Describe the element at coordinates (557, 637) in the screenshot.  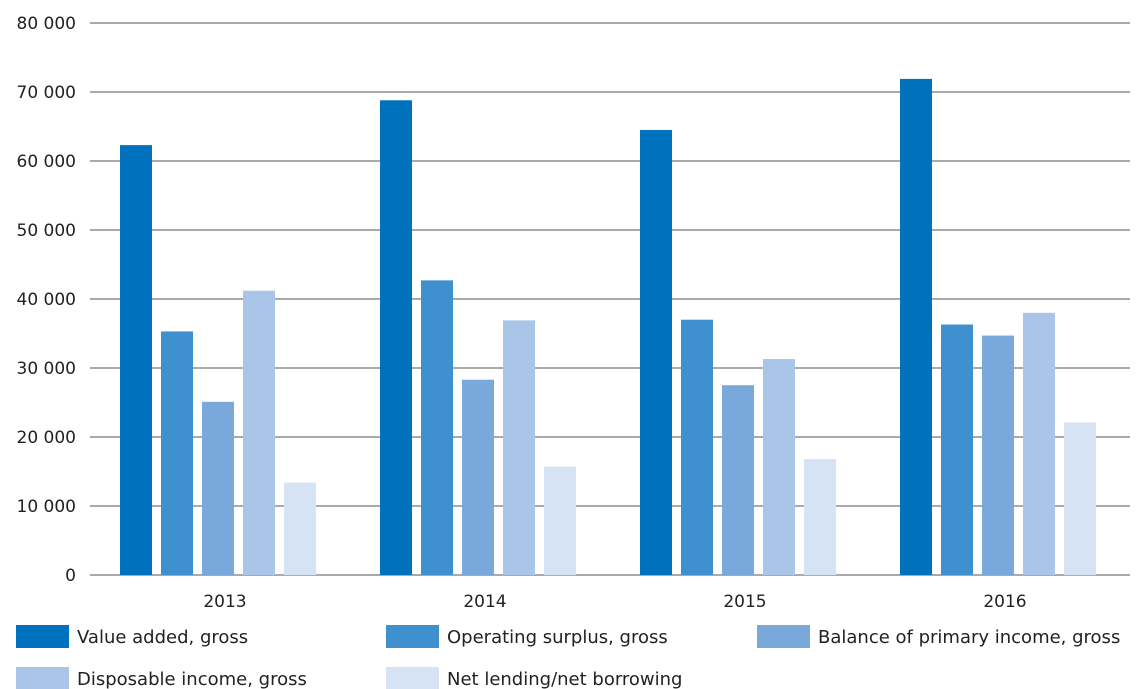
I see `legend-label-2: Operating surplus, gross` at that location.